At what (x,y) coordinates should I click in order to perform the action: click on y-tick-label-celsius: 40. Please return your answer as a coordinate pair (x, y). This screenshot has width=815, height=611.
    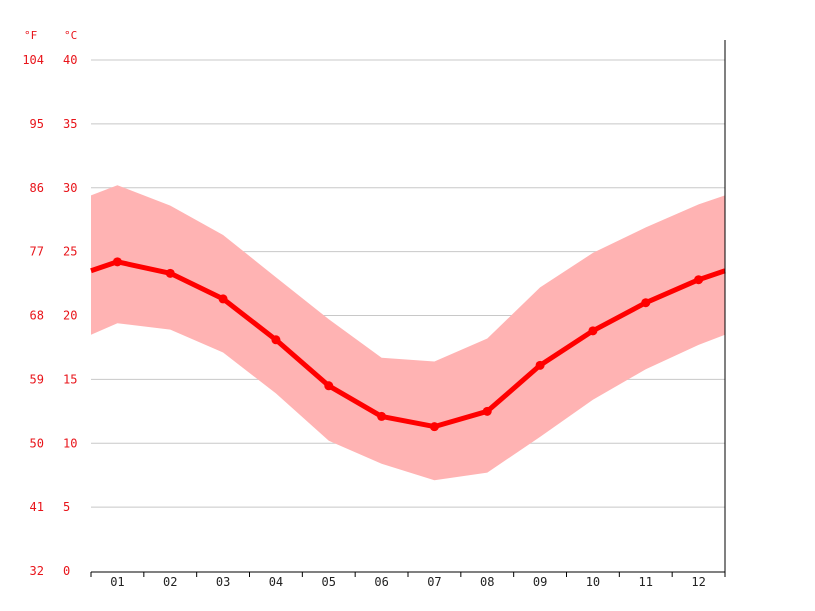
    Looking at the image, I should click on (70, 60).